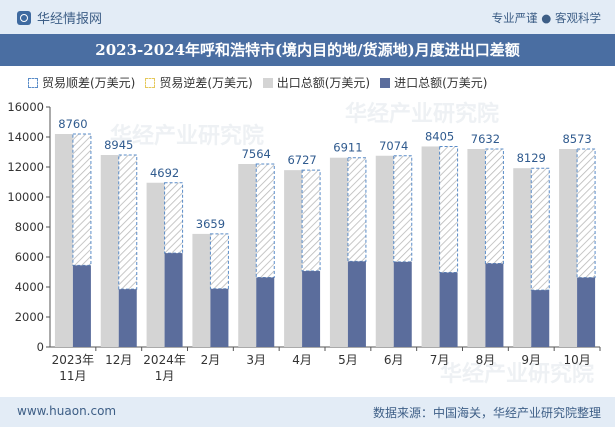  What do you see at coordinates (256, 360) in the screenshot?
I see `x-tick-label: 3月` at bounding box center [256, 360].